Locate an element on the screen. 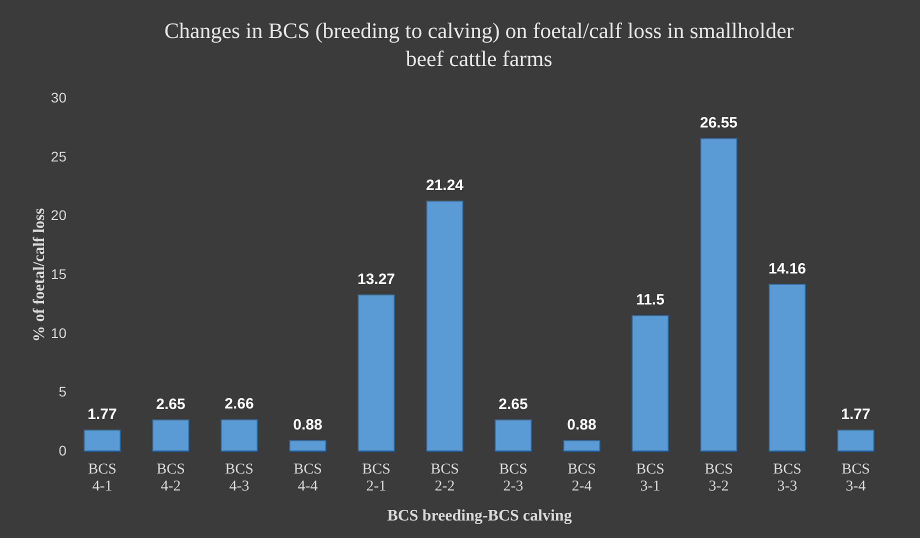 The height and width of the screenshot is (538, 920). data-label: 14.16 is located at coordinates (787, 269).